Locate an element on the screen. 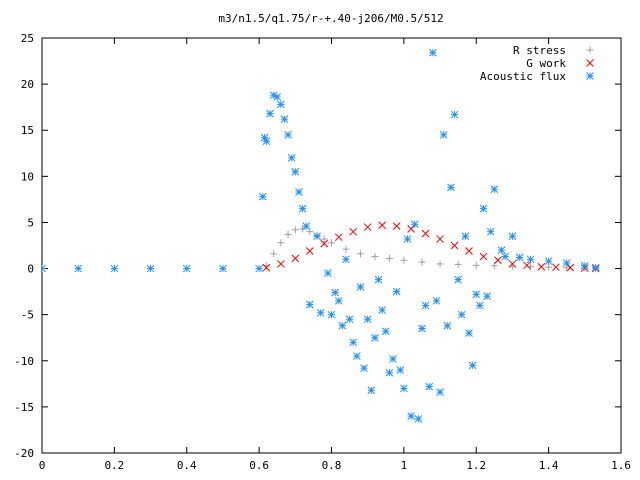  x-tick-label: 0.4 is located at coordinates (187, 465).